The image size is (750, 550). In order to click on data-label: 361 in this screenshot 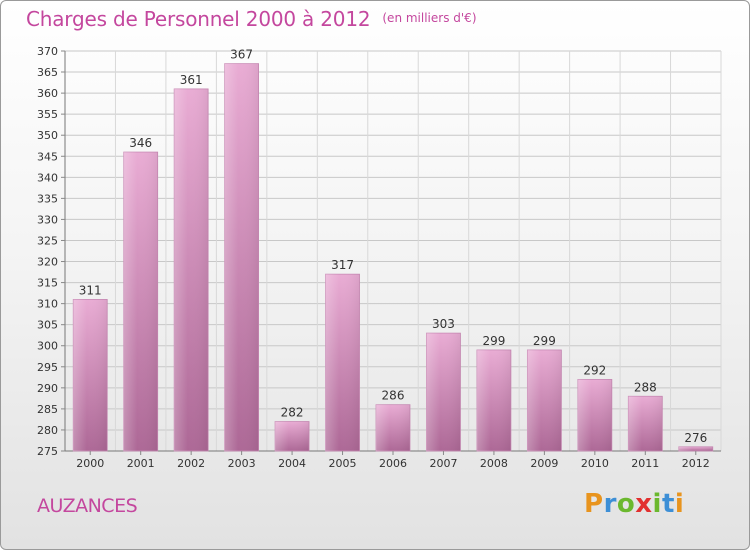, I will do `click(191, 80)`.